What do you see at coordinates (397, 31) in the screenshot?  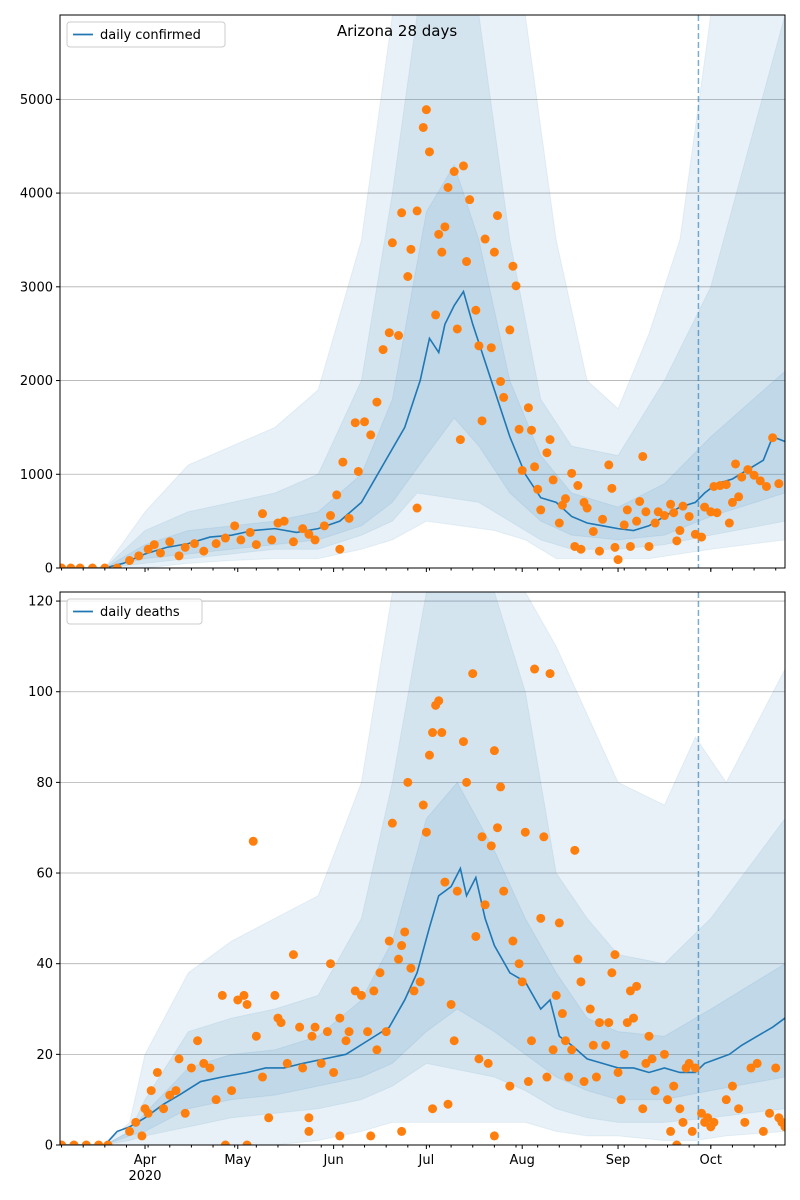 I see `chart-title: Arizona 28 days` at bounding box center [397, 31].